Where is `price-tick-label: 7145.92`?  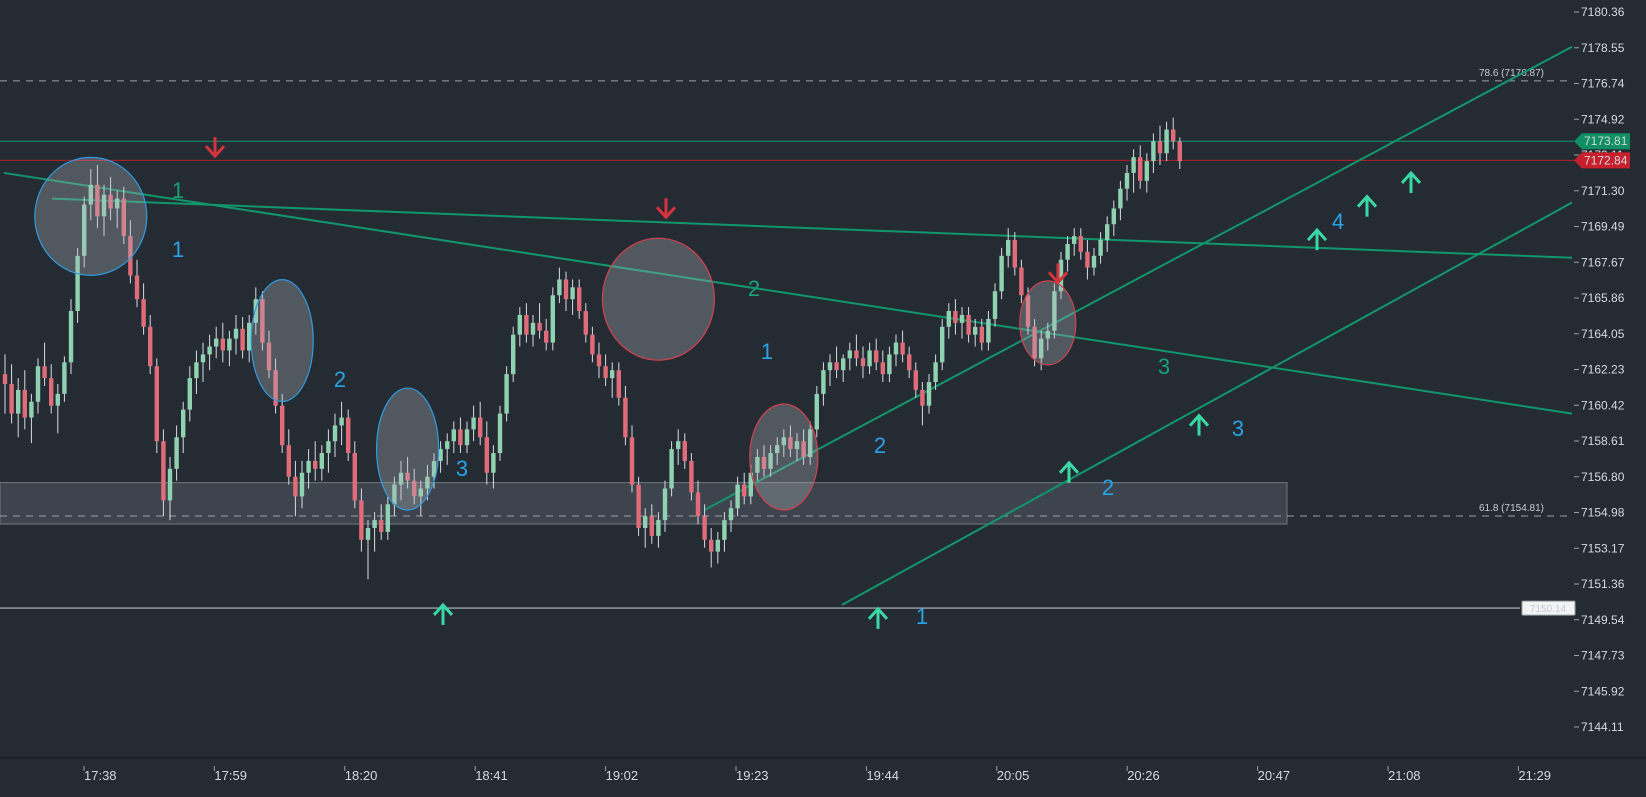
price-tick-label: 7145.92 is located at coordinates (1603, 691).